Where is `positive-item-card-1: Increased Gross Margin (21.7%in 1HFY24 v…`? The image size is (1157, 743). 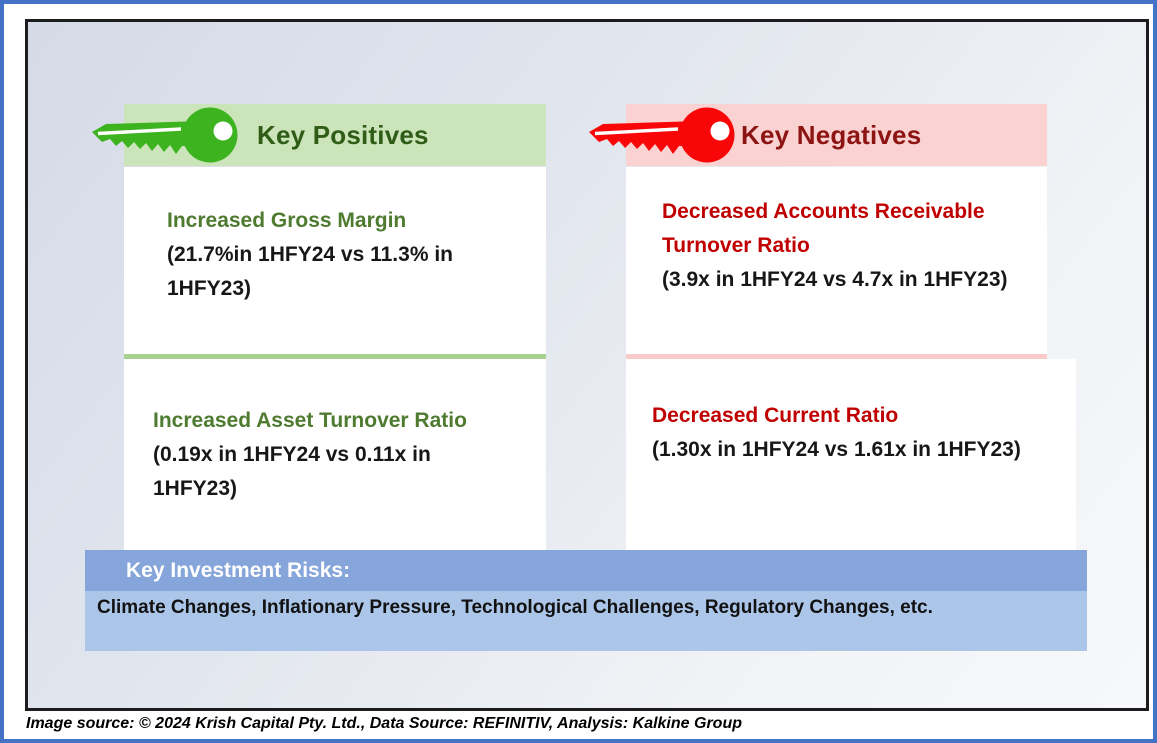
positive-item-card-1: Increased Gross Margin (21.7%in 1HFY24 v… is located at coordinates (335, 260).